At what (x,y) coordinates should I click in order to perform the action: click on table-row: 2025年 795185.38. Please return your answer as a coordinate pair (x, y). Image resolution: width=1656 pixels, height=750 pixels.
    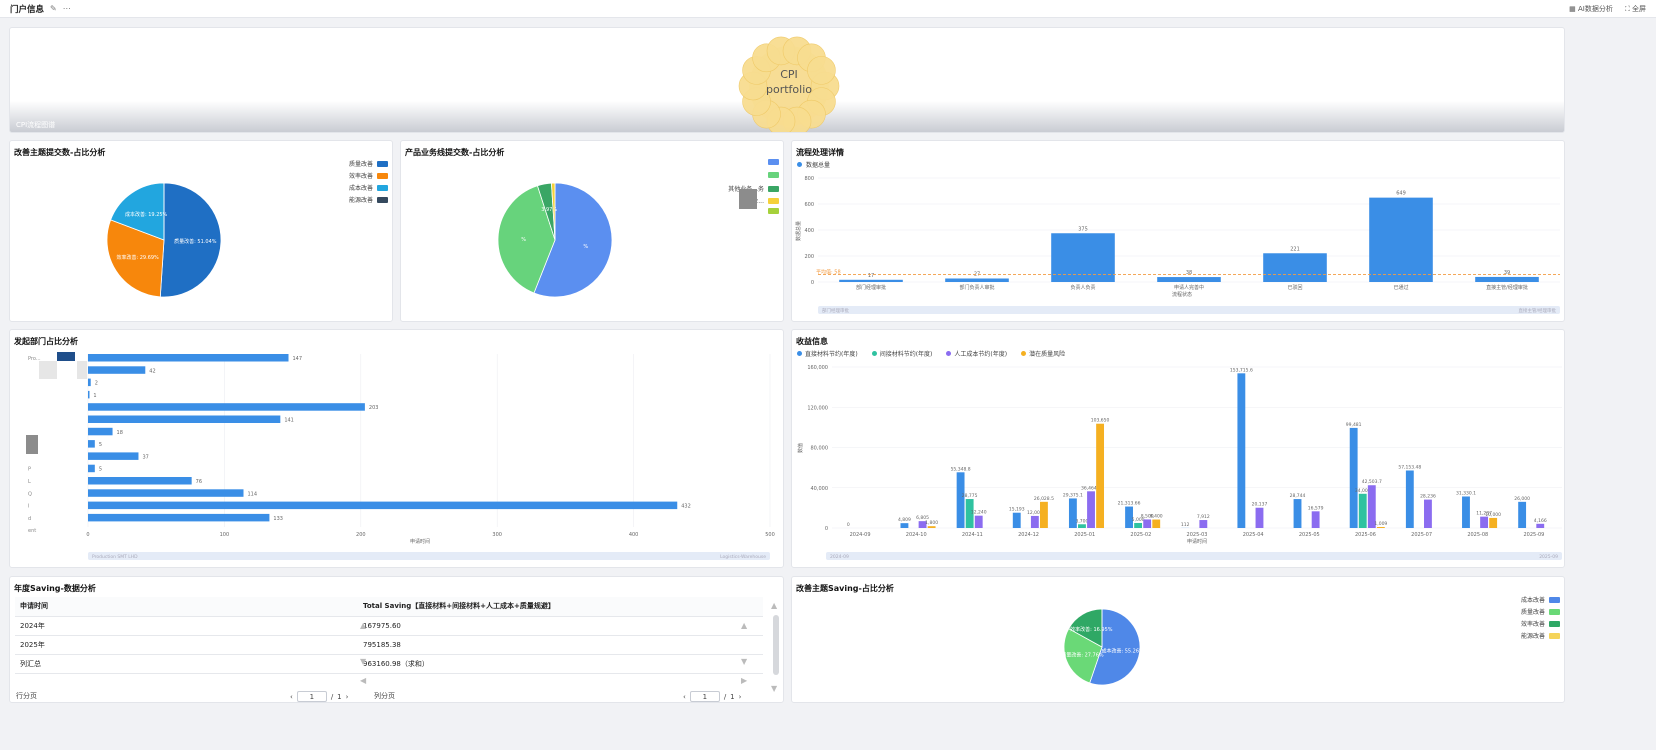
    Looking at the image, I should click on (389, 645).